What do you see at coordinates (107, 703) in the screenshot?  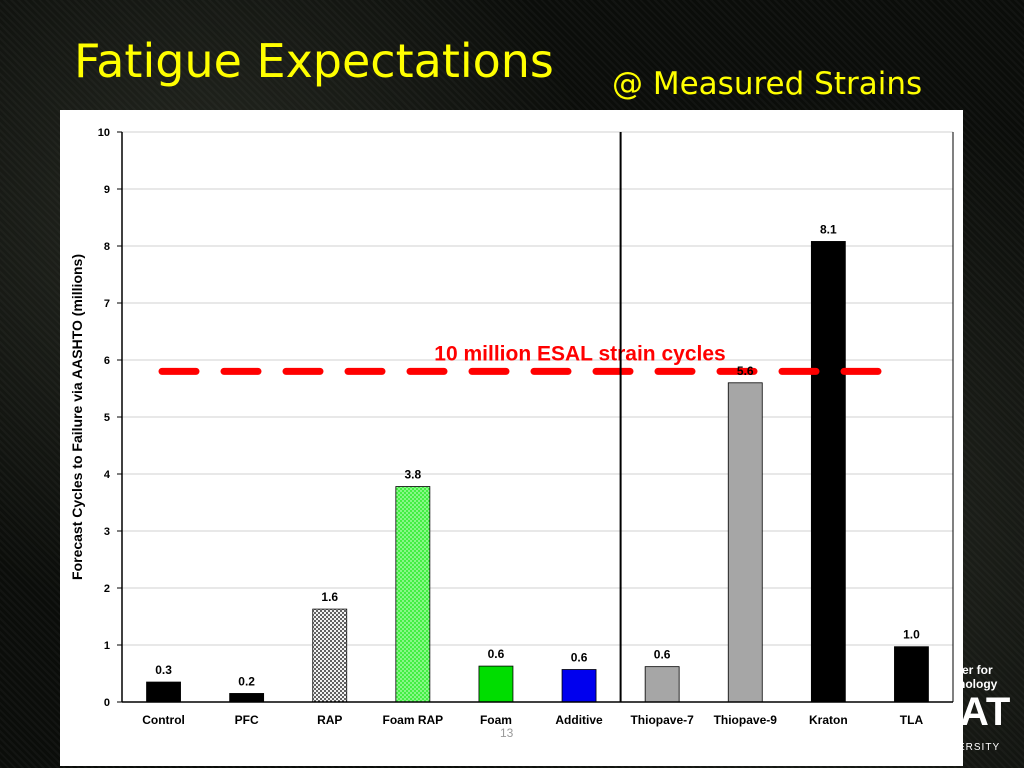 I see `y-tick-label: 0` at bounding box center [107, 703].